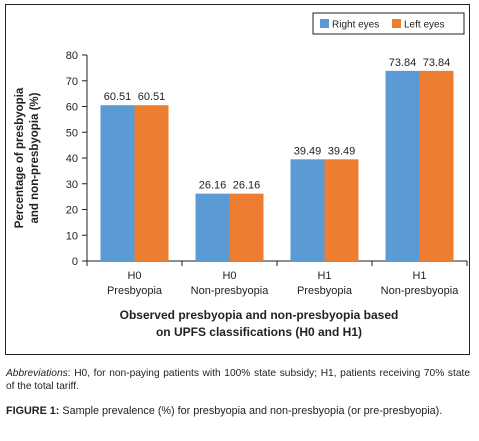  I want to click on x-axis-title: on UPFS classifications (H0 and H1), so click(259, 332).